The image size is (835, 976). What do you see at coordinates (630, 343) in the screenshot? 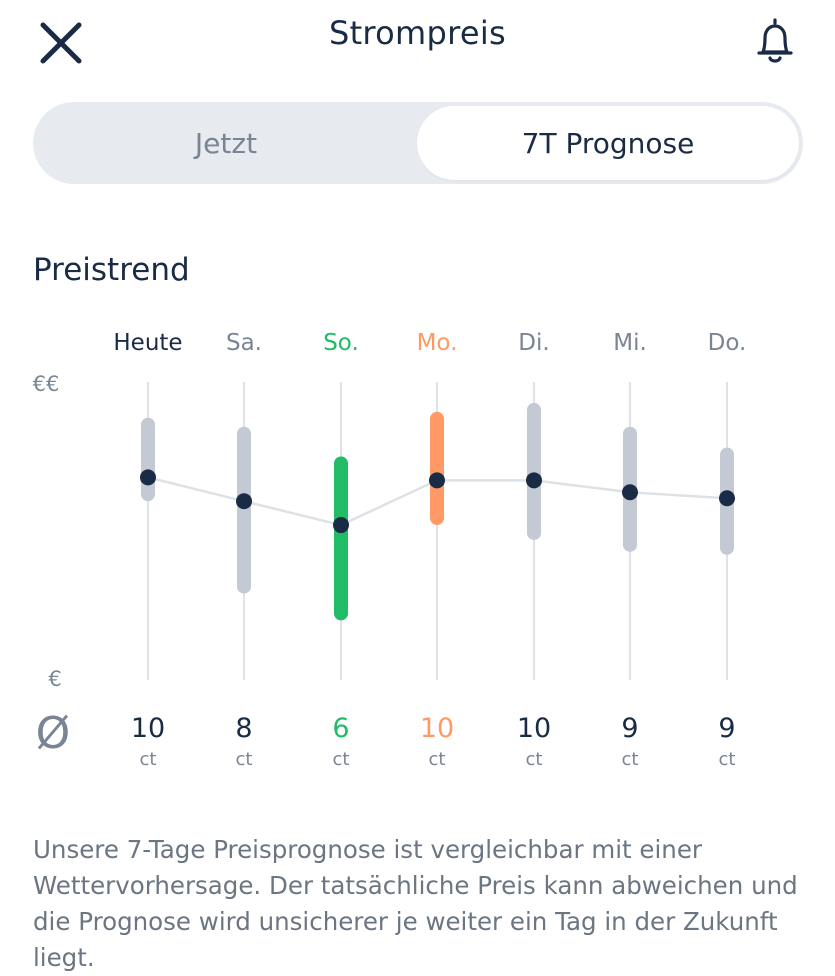
I see `day-label: Mi.` at bounding box center [630, 343].